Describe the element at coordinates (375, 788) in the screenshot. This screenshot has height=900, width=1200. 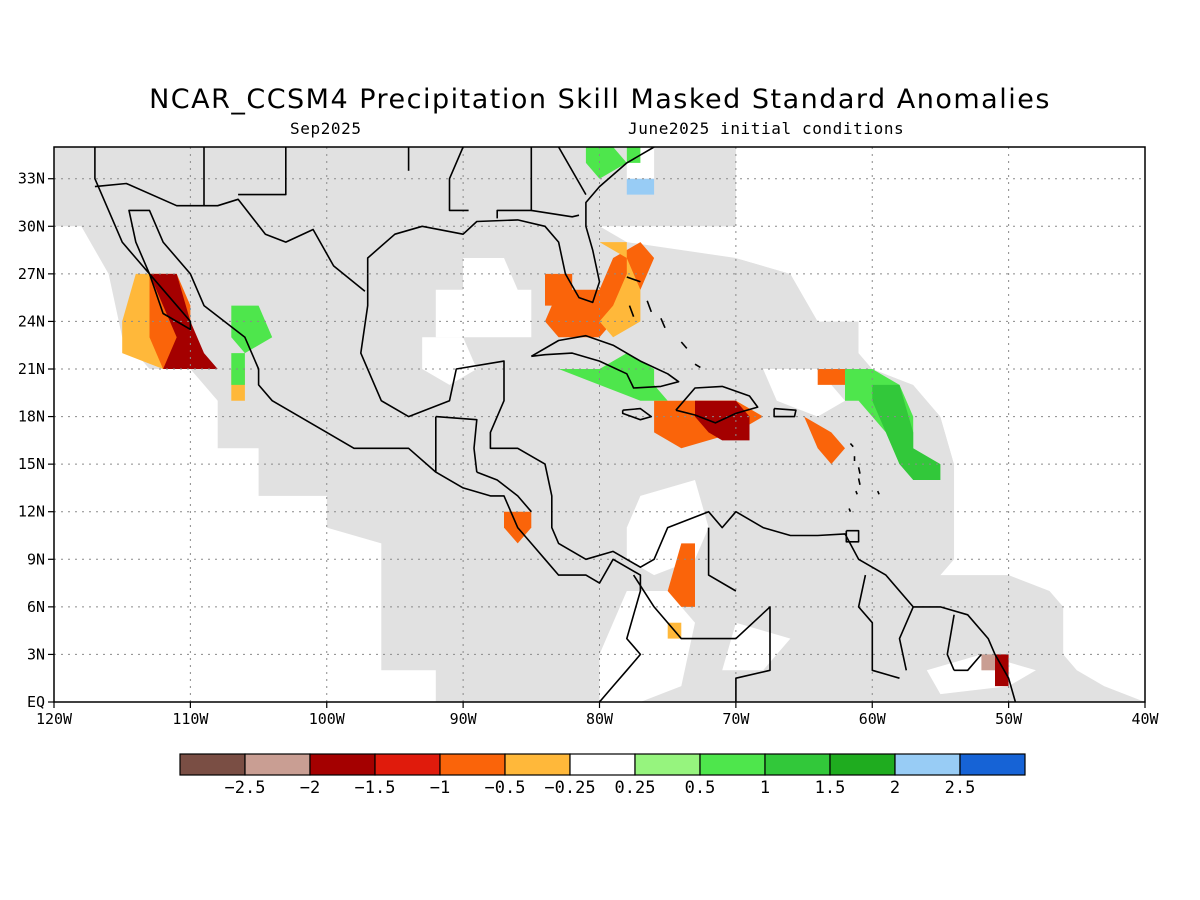
I see `colorbar-label: −1.5` at that location.